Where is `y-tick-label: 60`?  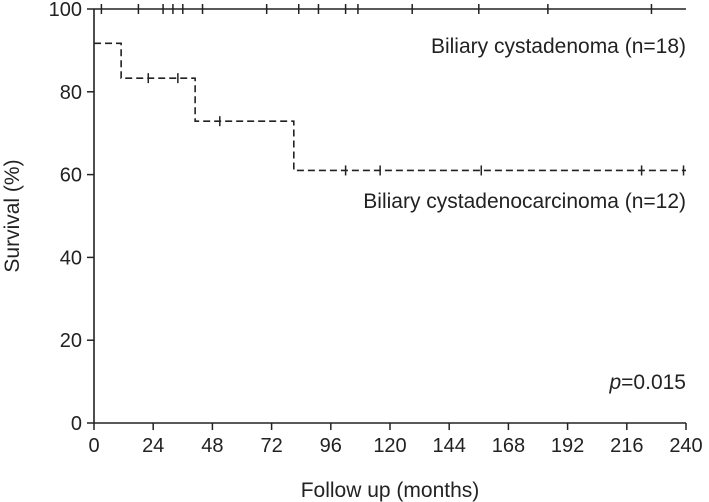 y-tick-label: 60 is located at coordinates (71, 176).